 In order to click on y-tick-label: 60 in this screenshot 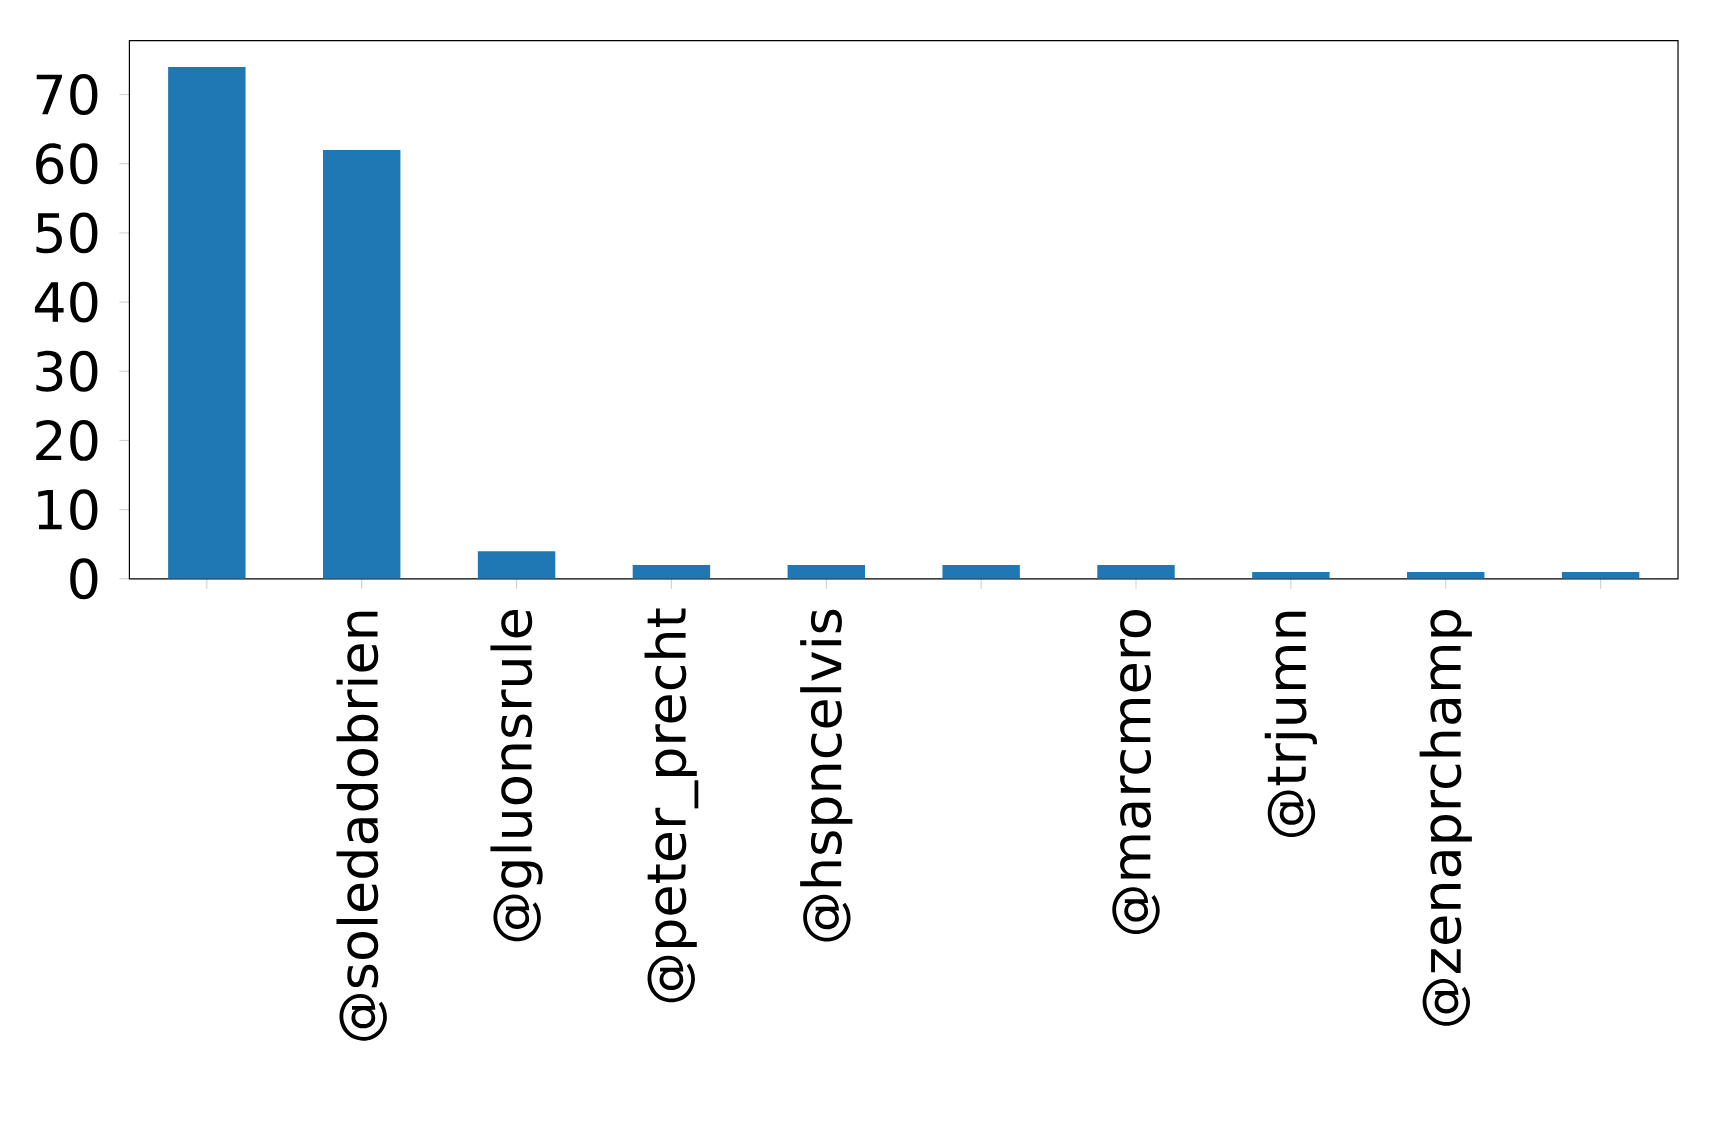, I will do `click(67, 164)`.